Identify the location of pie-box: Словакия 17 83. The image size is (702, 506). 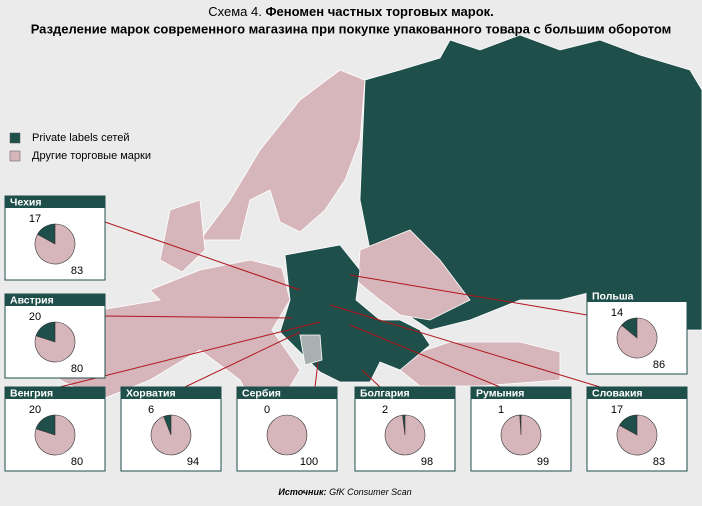
(637, 429).